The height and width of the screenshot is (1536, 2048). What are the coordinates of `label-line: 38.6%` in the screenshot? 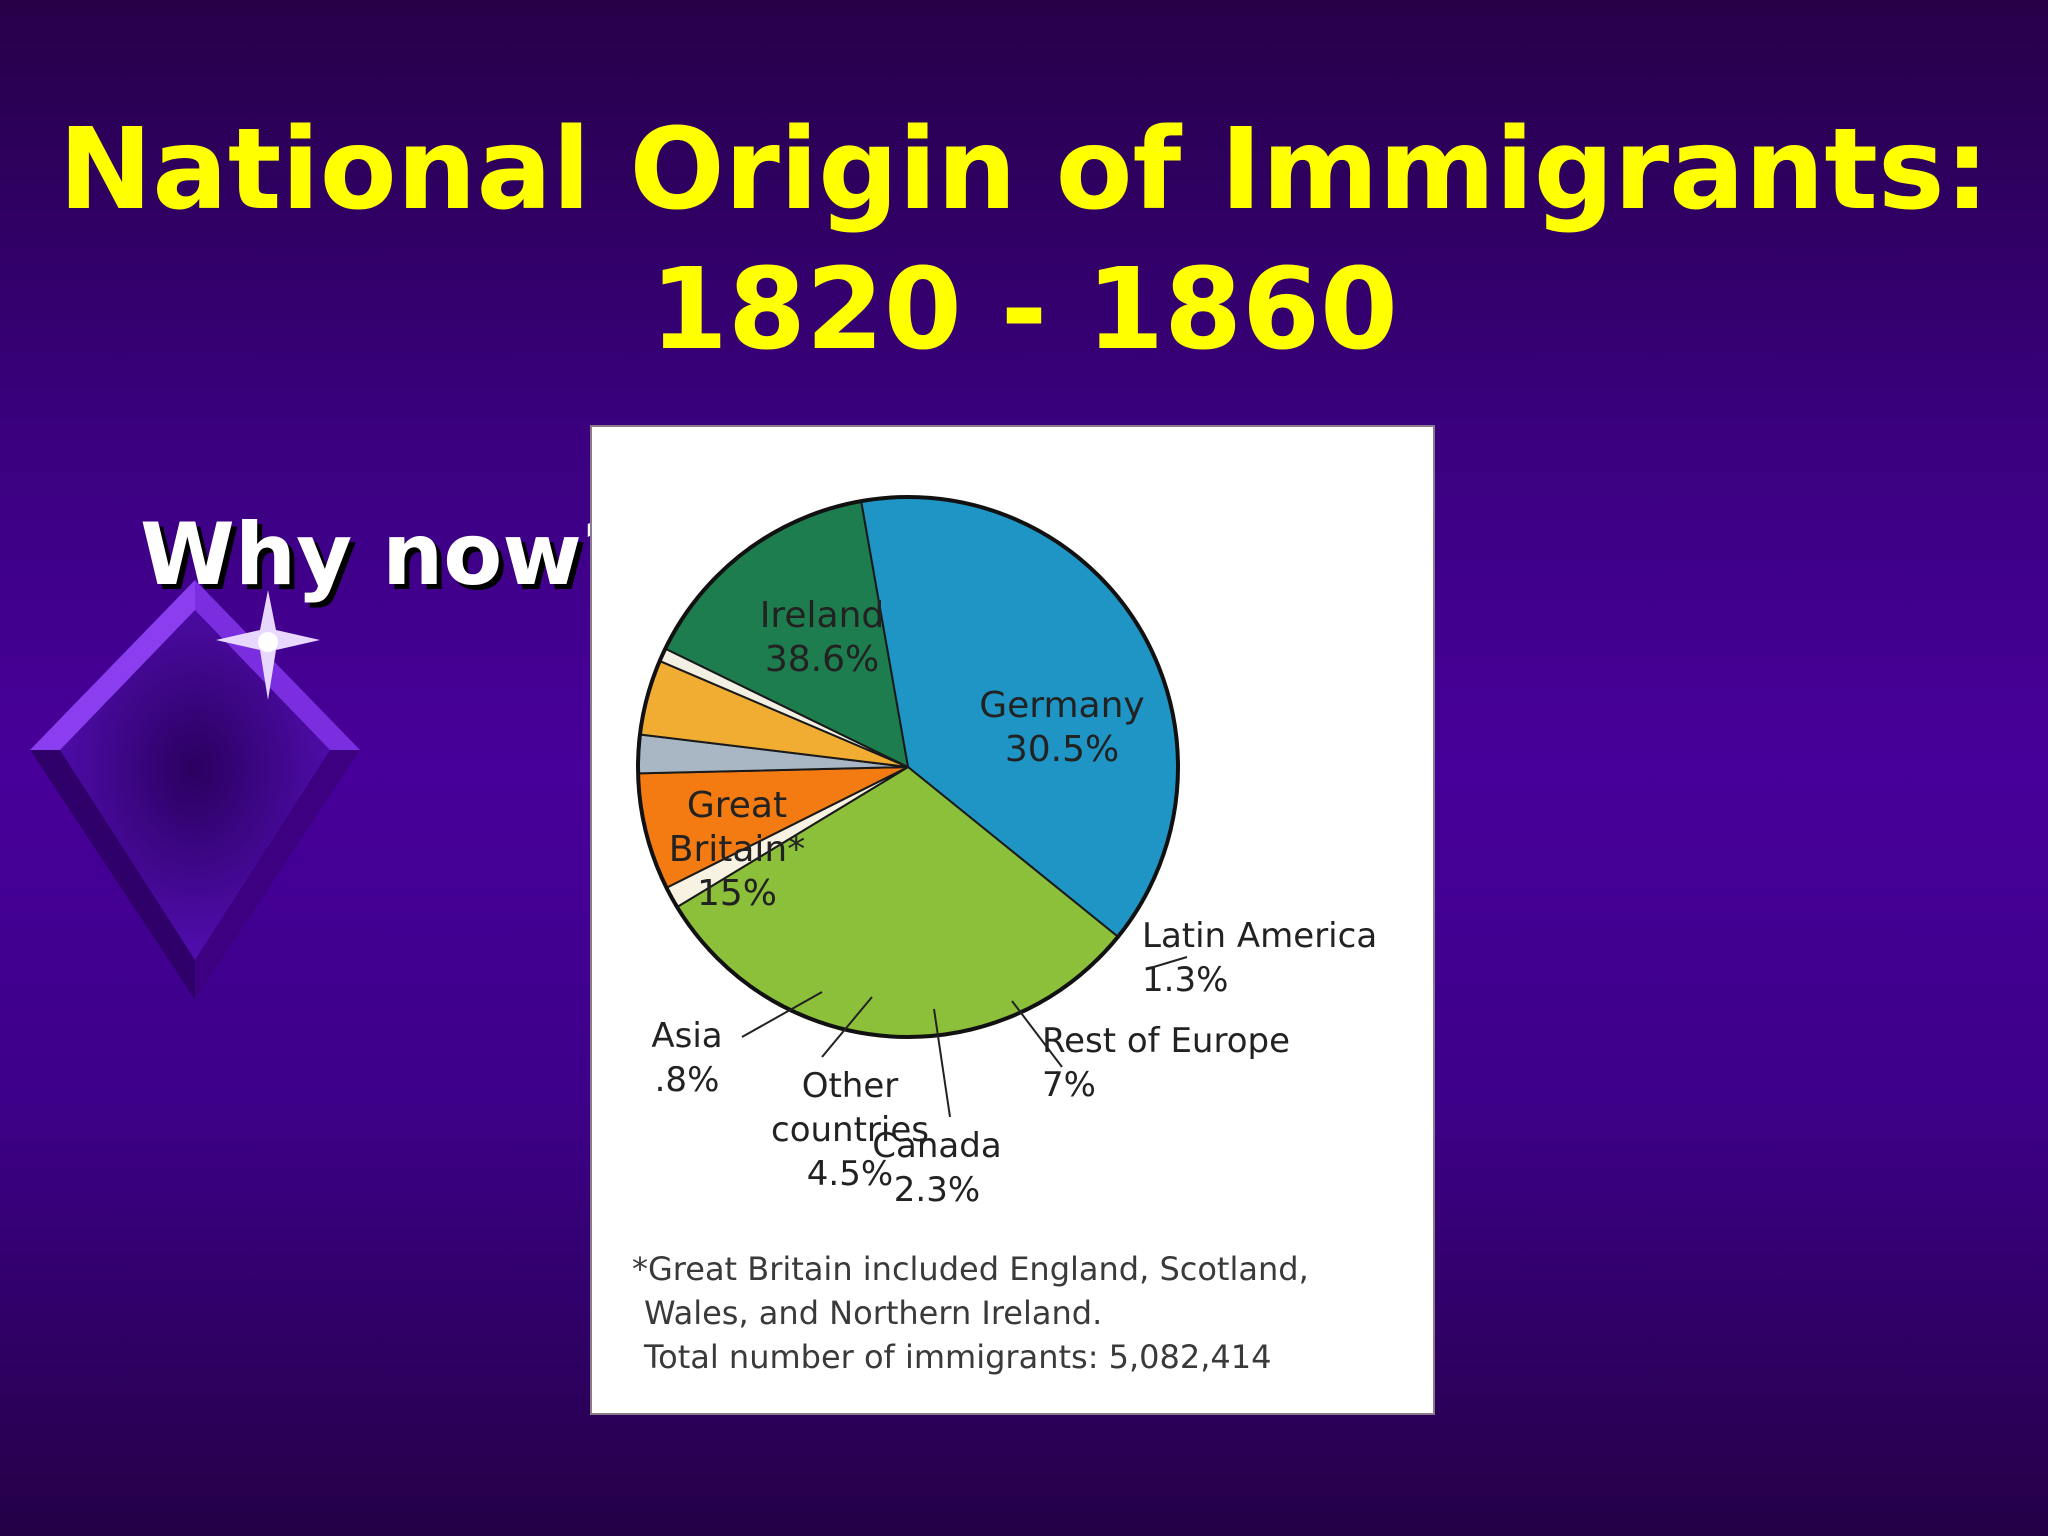 It's located at (822, 659).